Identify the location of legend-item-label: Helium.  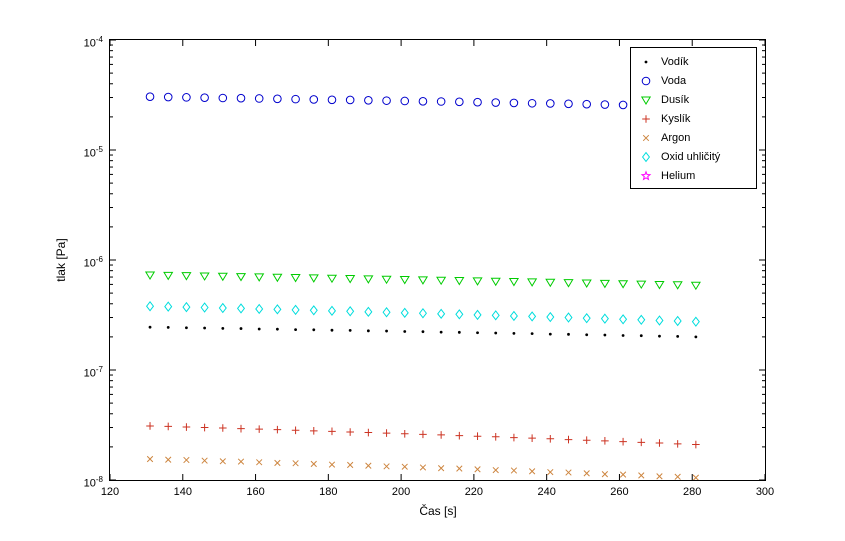
(678, 175).